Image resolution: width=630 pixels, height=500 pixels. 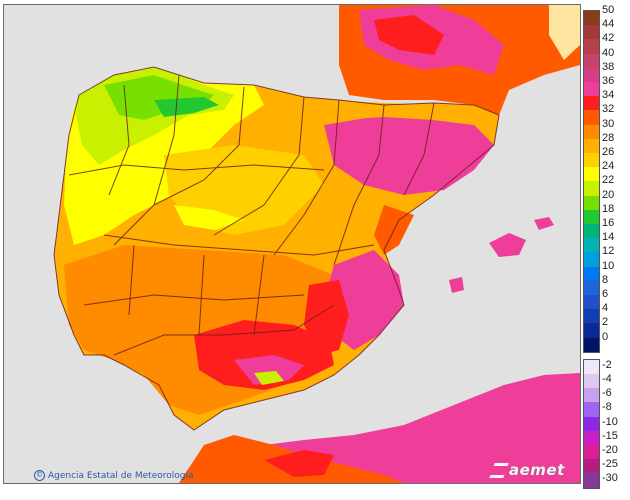 What do you see at coordinates (608, 81) in the screenshot?
I see `legend-label: 36` at bounding box center [608, 81].